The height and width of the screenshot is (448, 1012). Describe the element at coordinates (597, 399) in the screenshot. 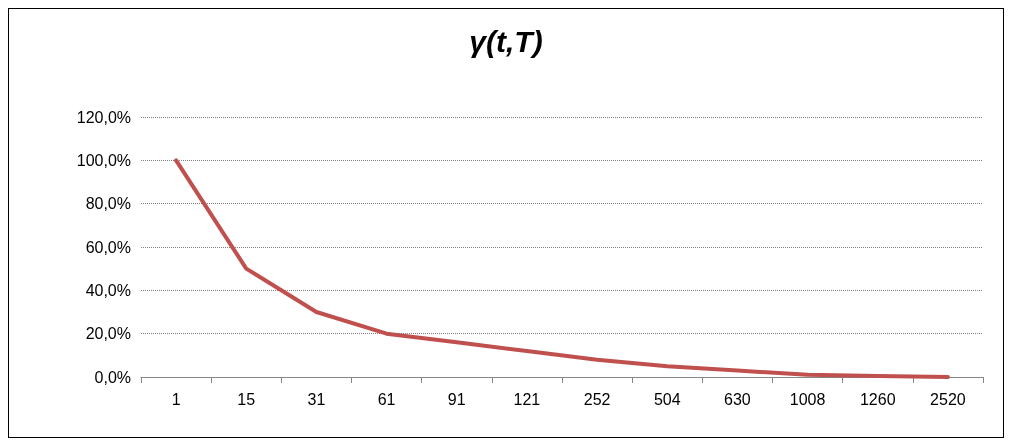

I see `x-tick-label: 252` at that location.